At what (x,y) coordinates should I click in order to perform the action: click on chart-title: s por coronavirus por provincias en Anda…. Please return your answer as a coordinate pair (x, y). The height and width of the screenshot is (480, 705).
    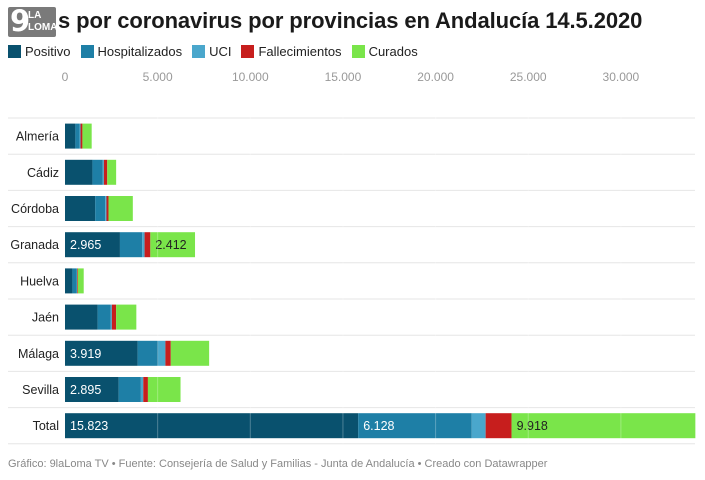
    Looking at the image, I should click on (350, 20).